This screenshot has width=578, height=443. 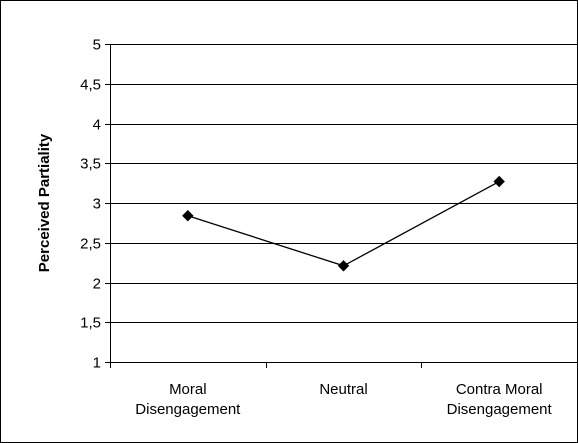 I want to click on series, so click(x=343, y=223).